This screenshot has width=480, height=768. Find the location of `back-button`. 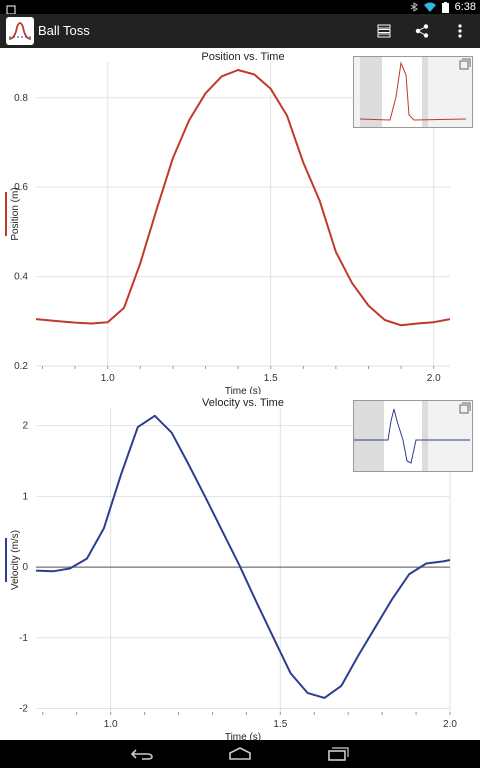

back-button is located at coordinates (142, 754).